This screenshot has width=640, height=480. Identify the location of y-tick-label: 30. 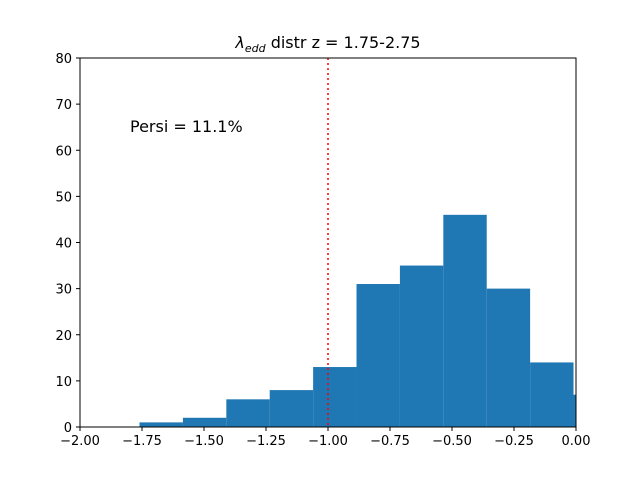
(63, 290).